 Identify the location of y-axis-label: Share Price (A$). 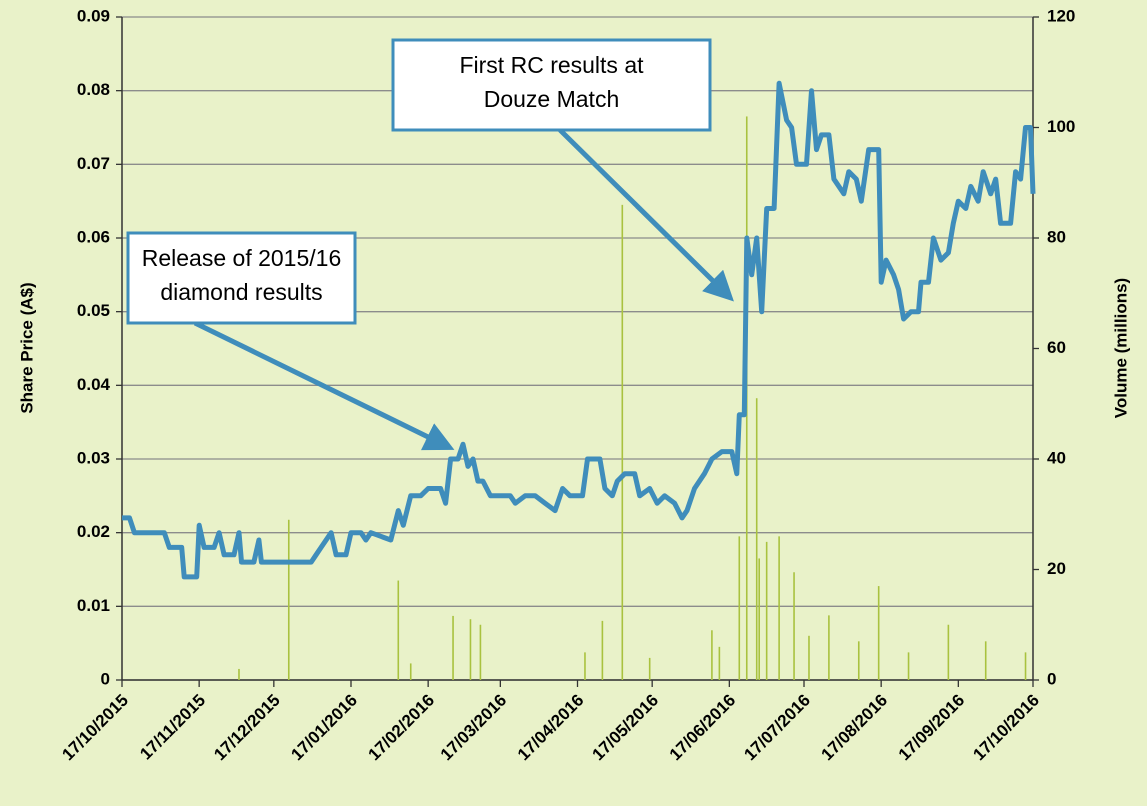
(26, 347).